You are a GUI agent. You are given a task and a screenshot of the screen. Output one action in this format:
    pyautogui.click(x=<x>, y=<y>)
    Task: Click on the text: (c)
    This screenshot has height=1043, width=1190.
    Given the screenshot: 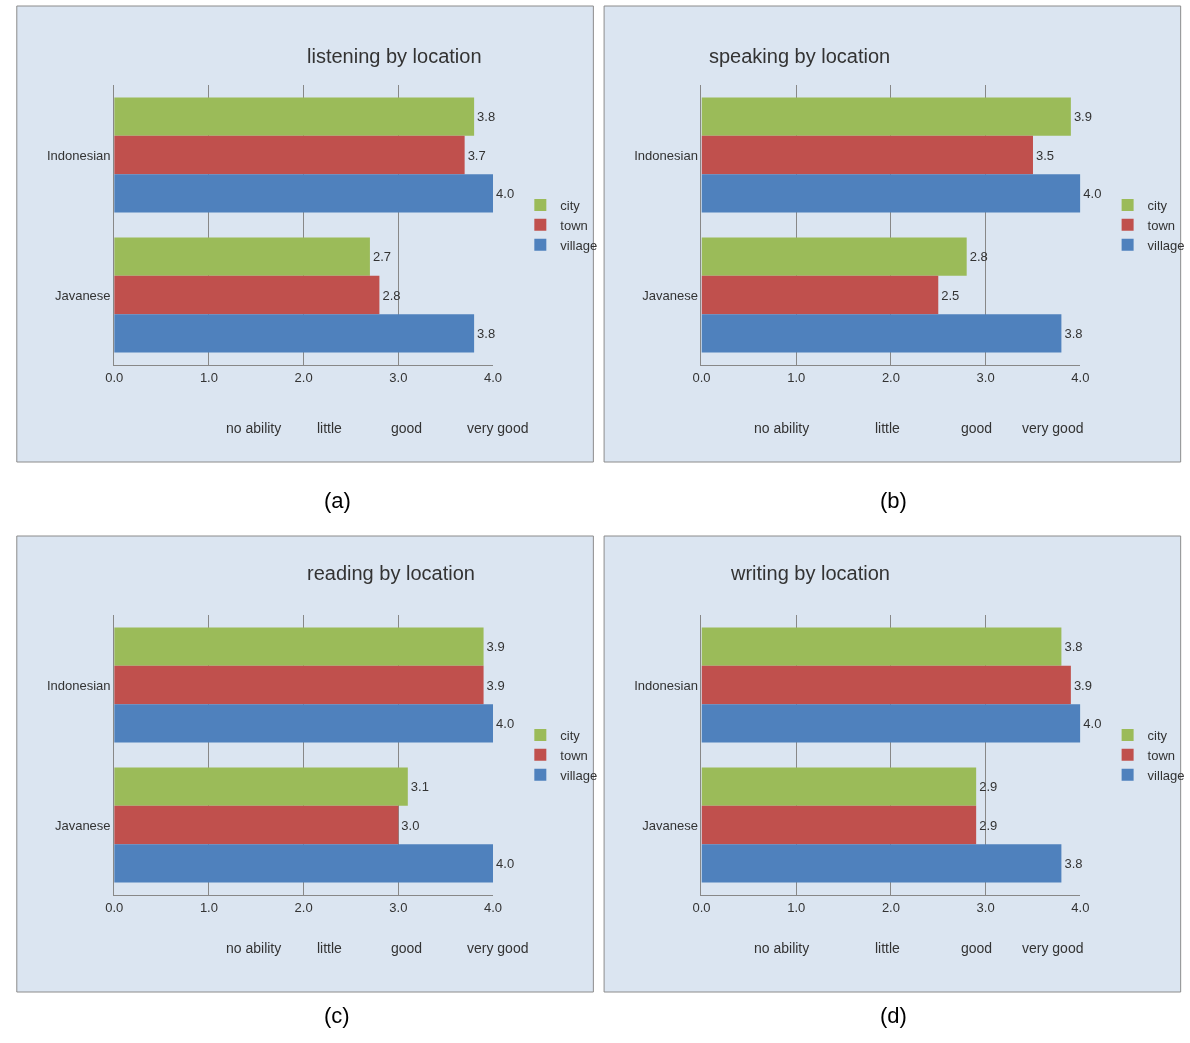 What is the action you would take?
    pyautogui.click(x=337, y=1015)
    